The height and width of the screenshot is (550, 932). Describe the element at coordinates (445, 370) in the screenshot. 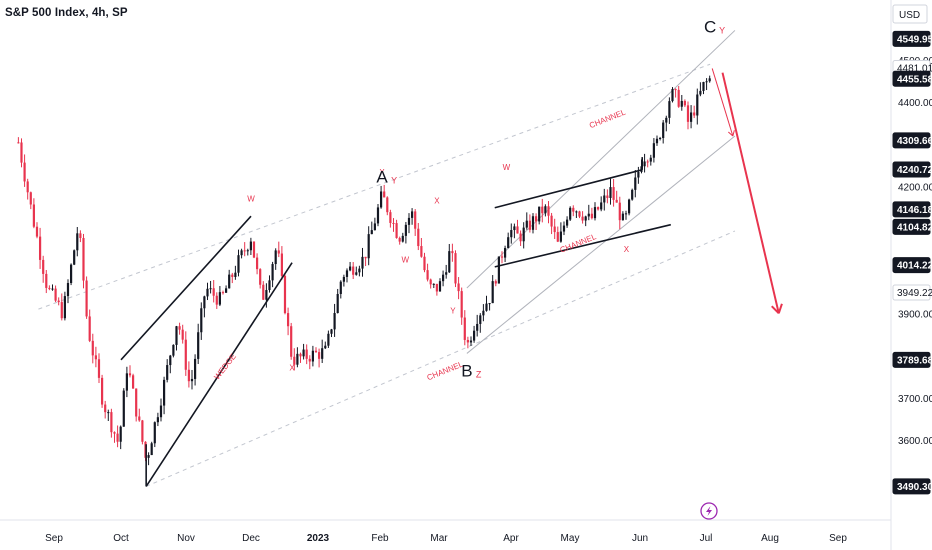

I see `annotation-label: CHANNEL` at that location.